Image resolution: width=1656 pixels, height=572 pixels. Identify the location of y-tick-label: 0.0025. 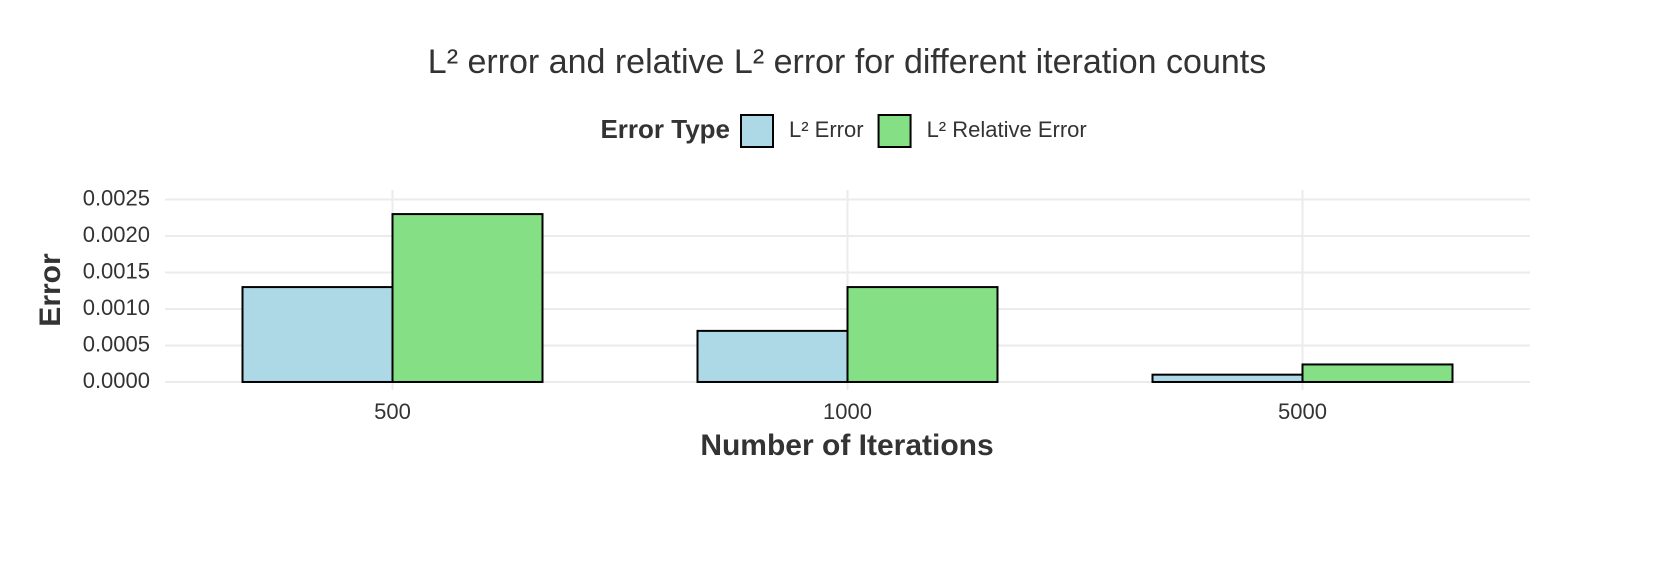
(116, 197).